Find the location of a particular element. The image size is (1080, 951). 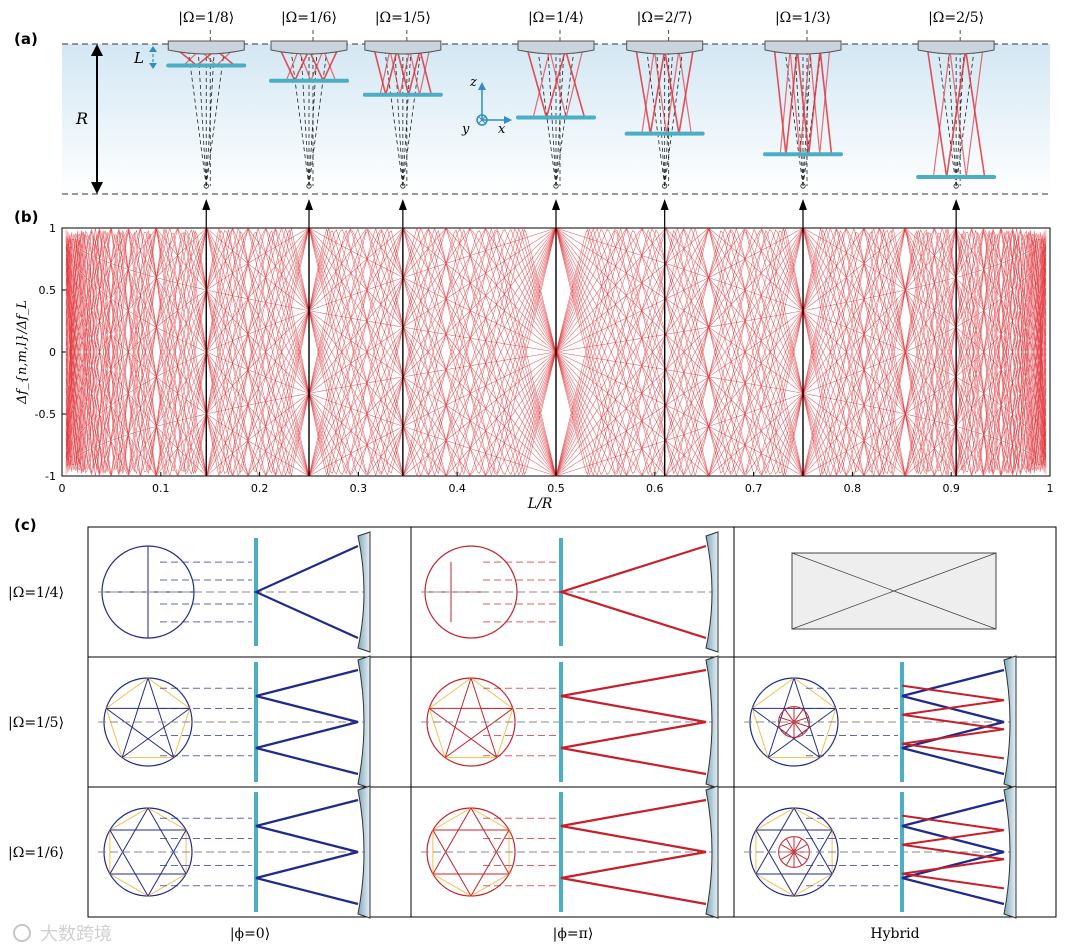

state-label-0: |Ω=1/8⟩ is located at coordinates (206, 18).